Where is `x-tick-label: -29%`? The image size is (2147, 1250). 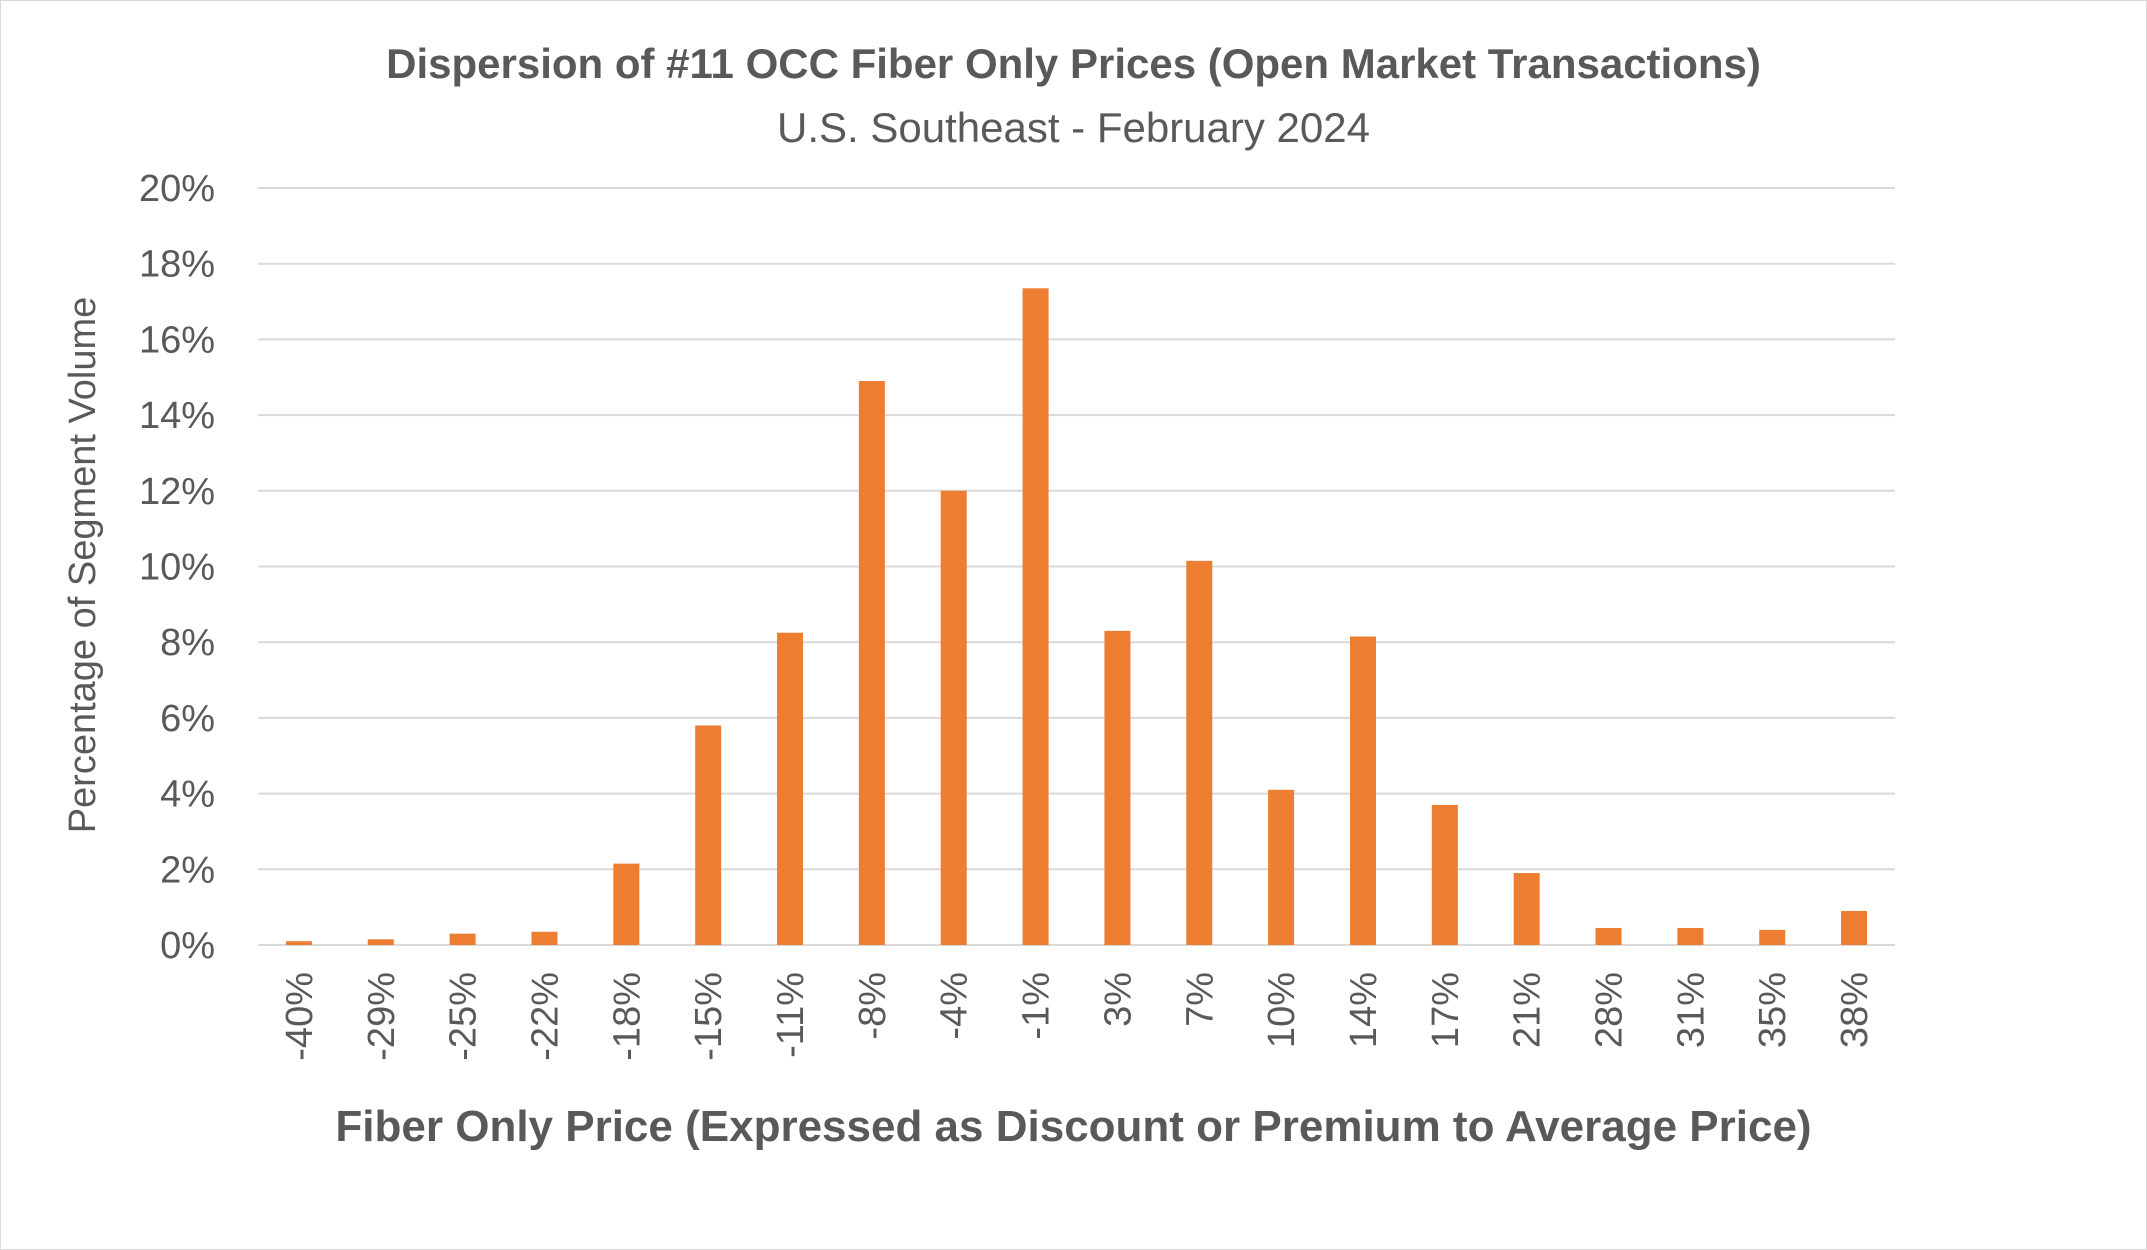 x-tick-label: -29% is located at coordinates (382, 1016).